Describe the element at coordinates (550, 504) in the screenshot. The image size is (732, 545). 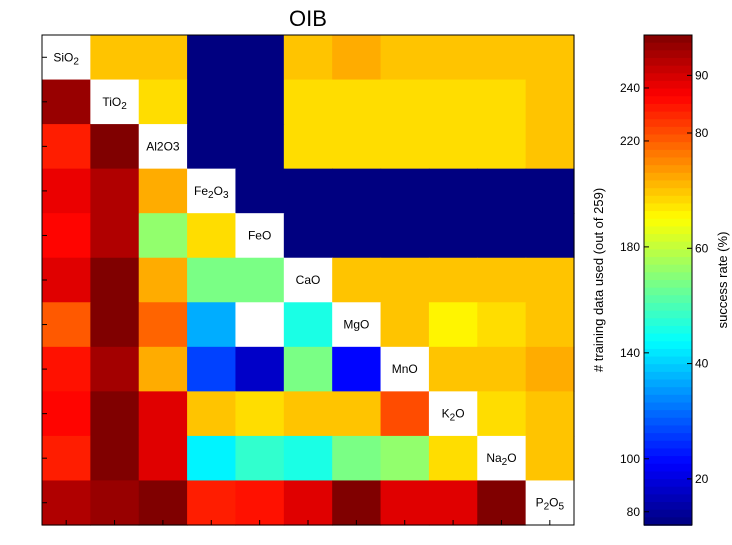
I see `diagonal-label-P2O5: P2O5` at that location.